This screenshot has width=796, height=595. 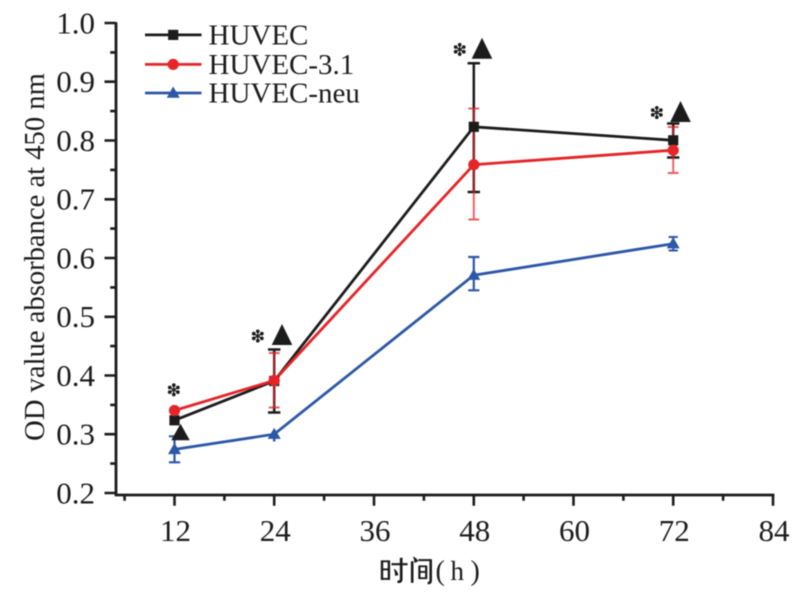 I want to click on svg-text: 36, so click(x=375, y=530).